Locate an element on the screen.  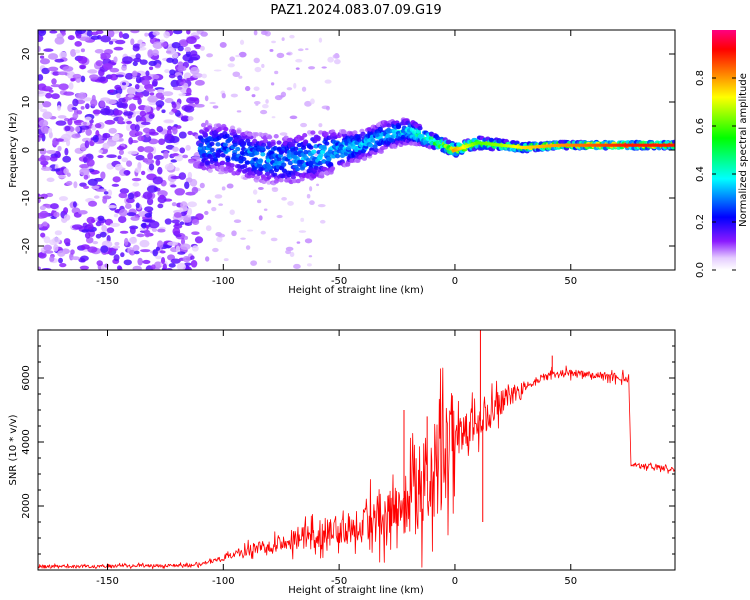
colorbar-tick-label: 0.4 is located at coordinates (700, 174).